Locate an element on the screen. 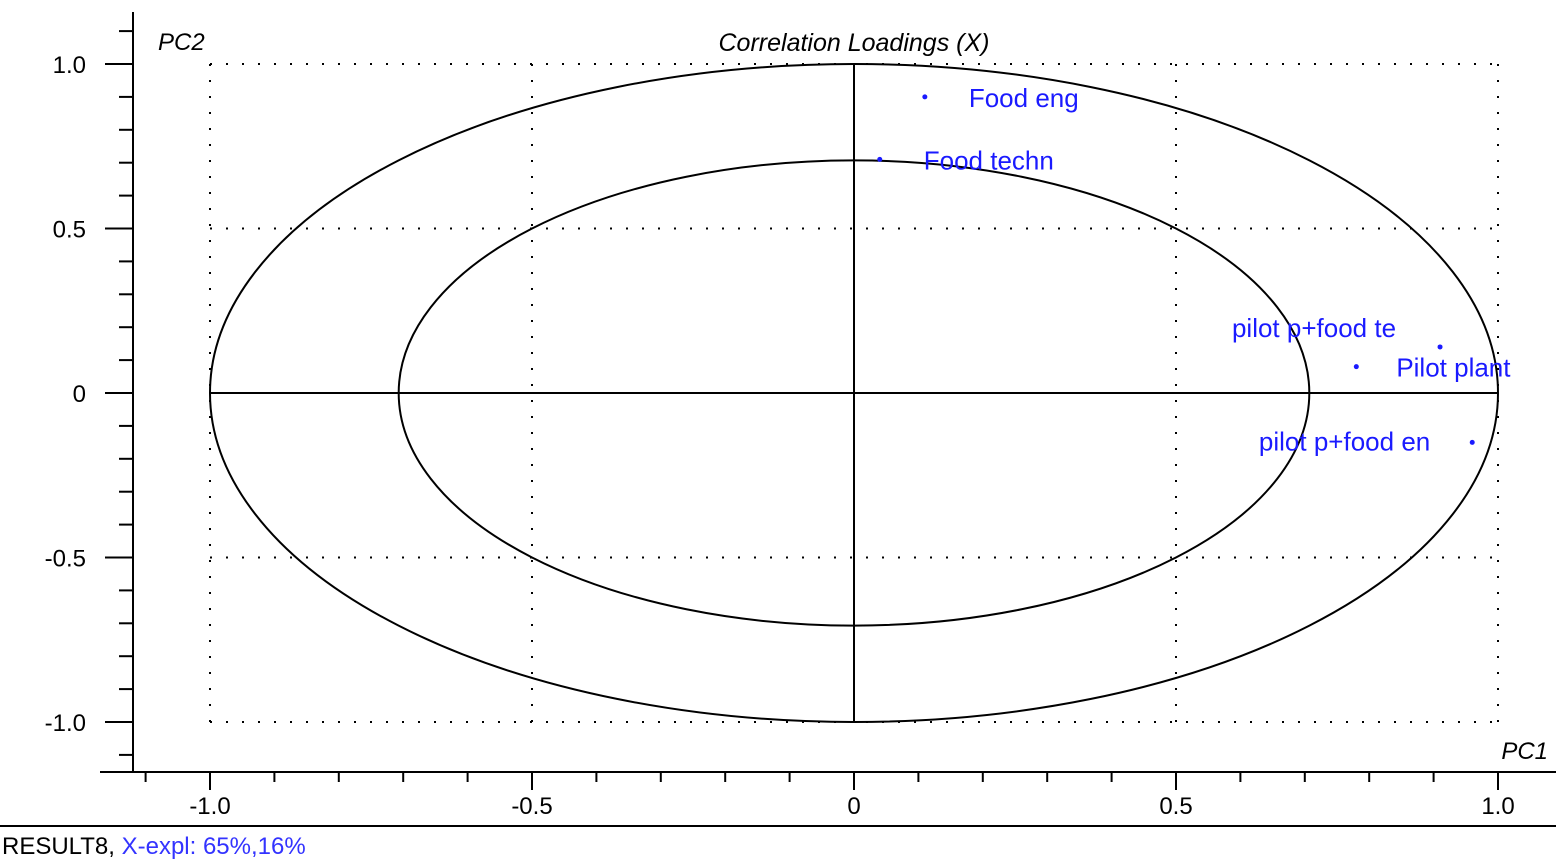 The width and height of the screenshot is (1560, 863). point-label: pilot p+food en is located at coordinates (1344, 441).